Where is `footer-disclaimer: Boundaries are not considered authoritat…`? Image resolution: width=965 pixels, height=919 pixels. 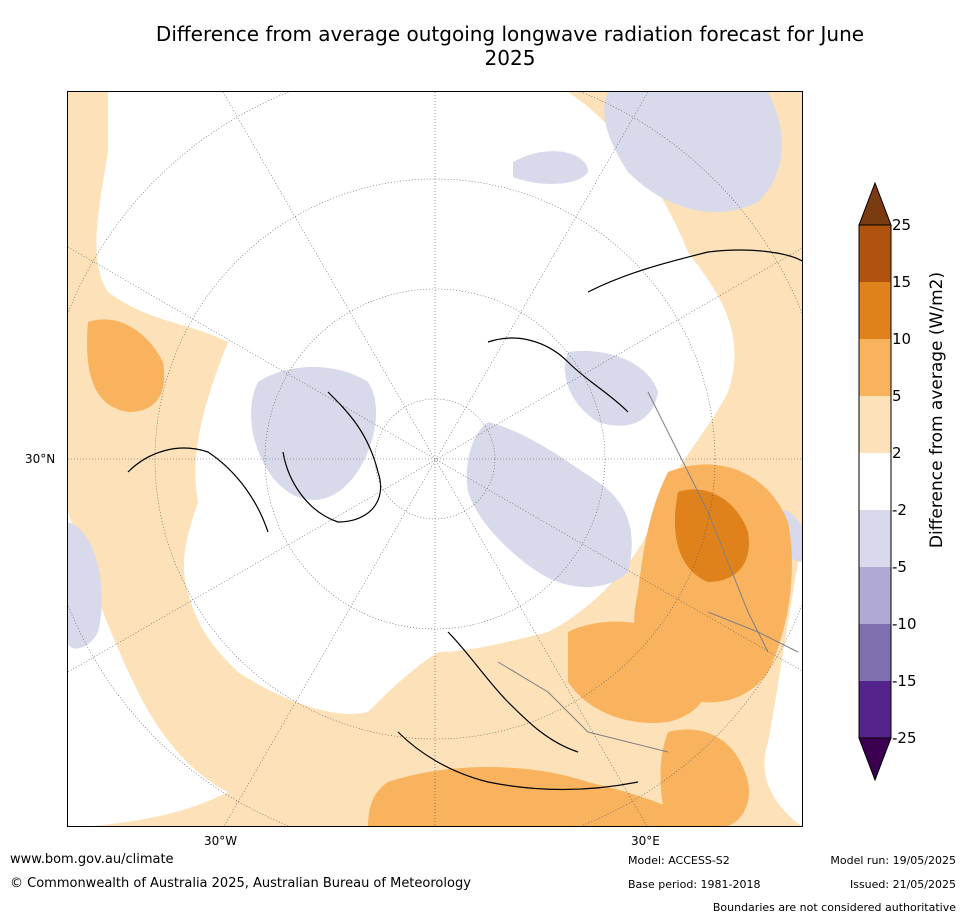 footer-disclaimer: Boundaries are not considered authoritat… is located at coordinates (834, 907).